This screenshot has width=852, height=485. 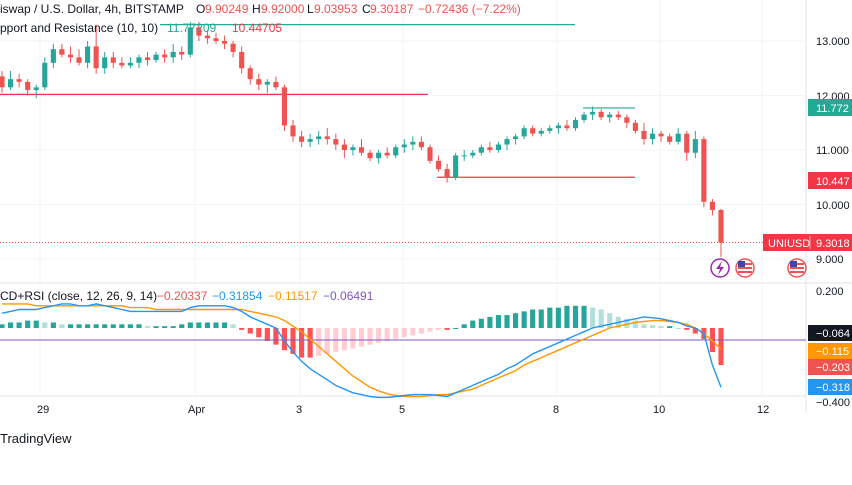 What do you see at coordinates (403, 410) in the screenshot?
I see `time-axis: 29 Apr 3 5 8 10 12` at bounding box center [403, 410].